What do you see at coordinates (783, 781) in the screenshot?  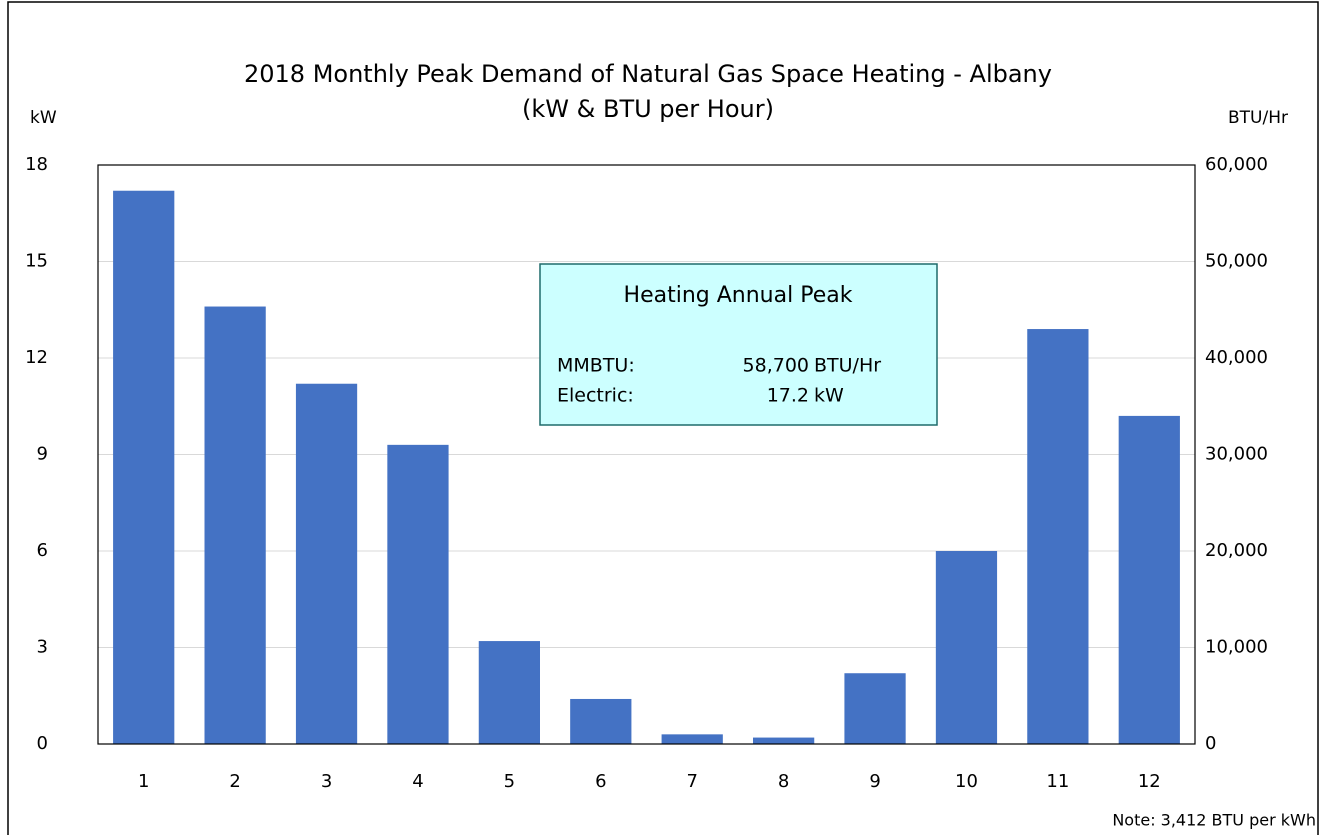 I see `x-tick-label: 8` at bounding box center [783, 781].